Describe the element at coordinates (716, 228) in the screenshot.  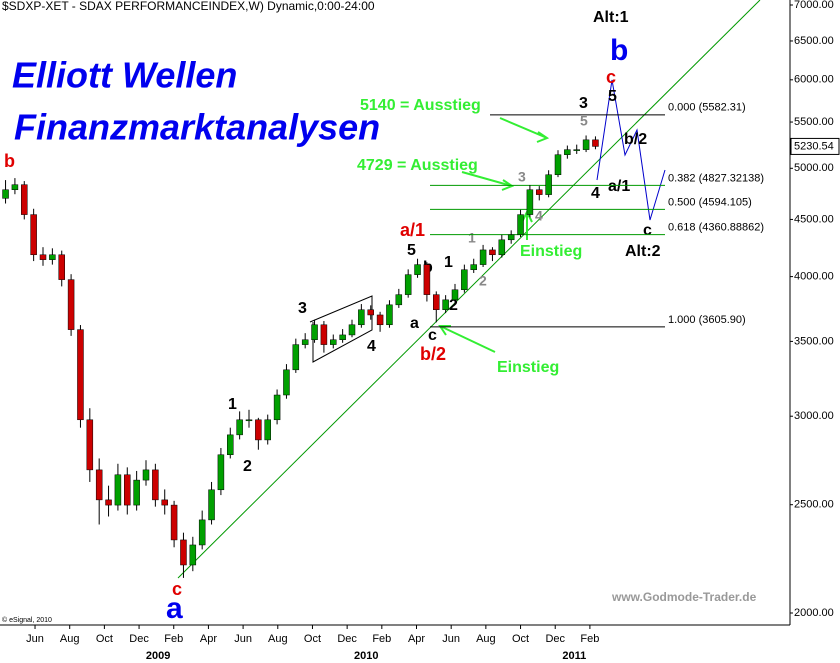
I see `fib-label: 0.618 (4360.88862)` at that location.